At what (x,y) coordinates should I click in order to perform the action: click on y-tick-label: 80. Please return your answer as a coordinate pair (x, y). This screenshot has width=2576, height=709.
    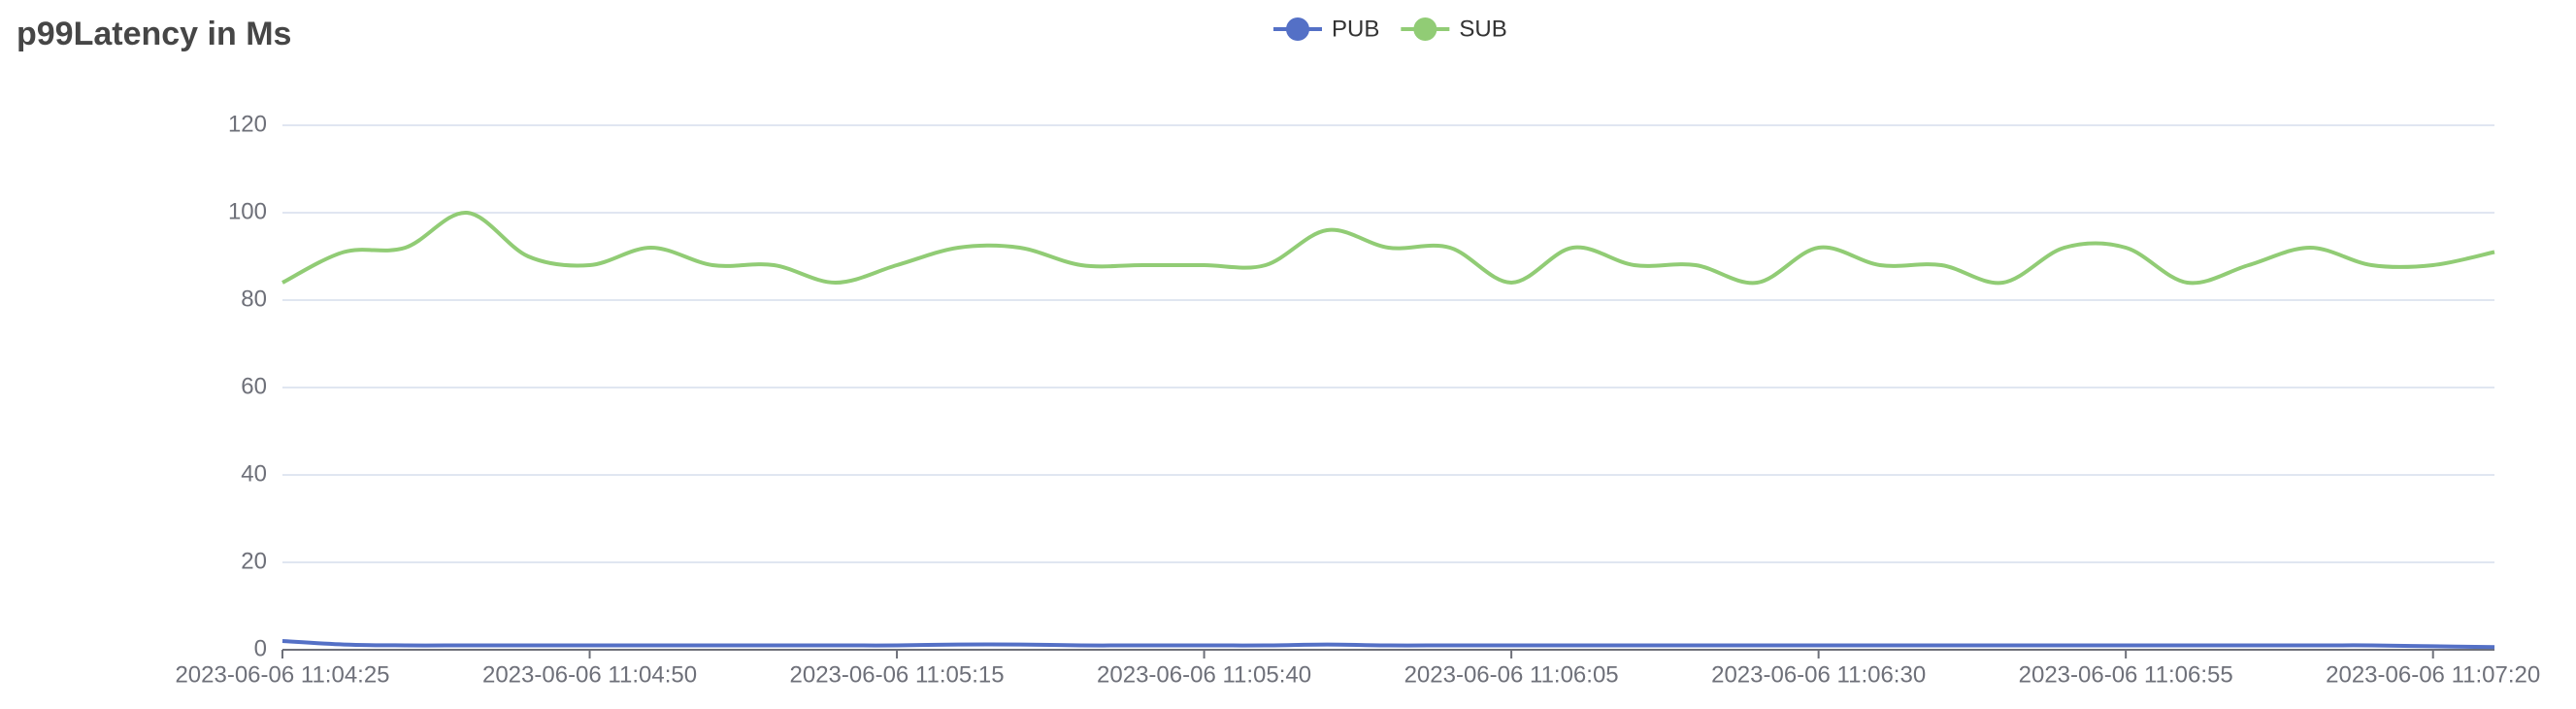
    Looking at the image, I should click on (254, 299).